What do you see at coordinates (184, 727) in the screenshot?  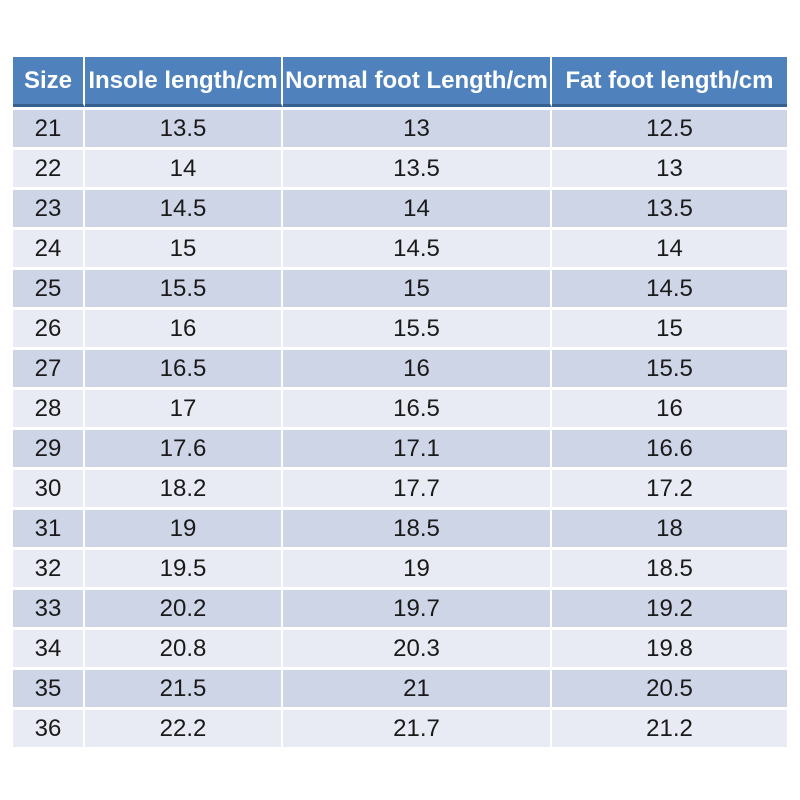 I see `value-cell: 22.2` at bounding box center [184, 727].